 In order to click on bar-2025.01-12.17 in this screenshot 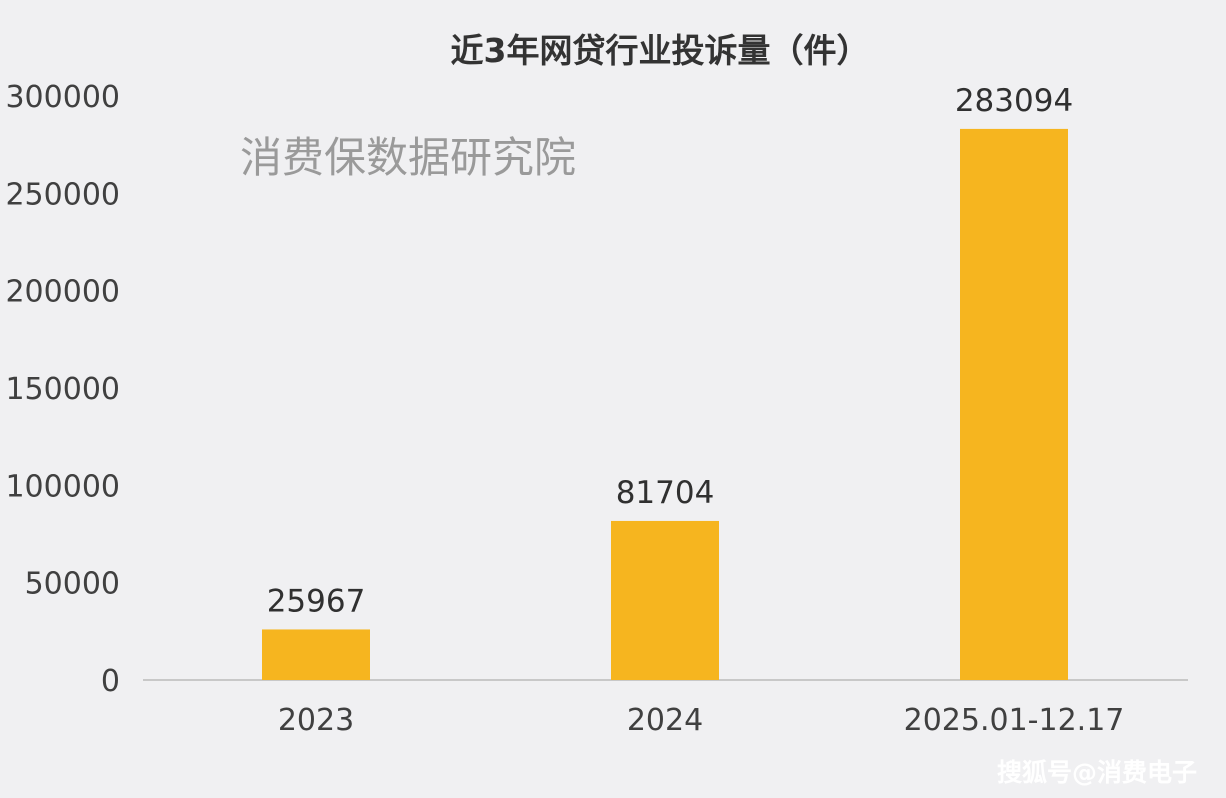, I will do `click(1014, 404)`.